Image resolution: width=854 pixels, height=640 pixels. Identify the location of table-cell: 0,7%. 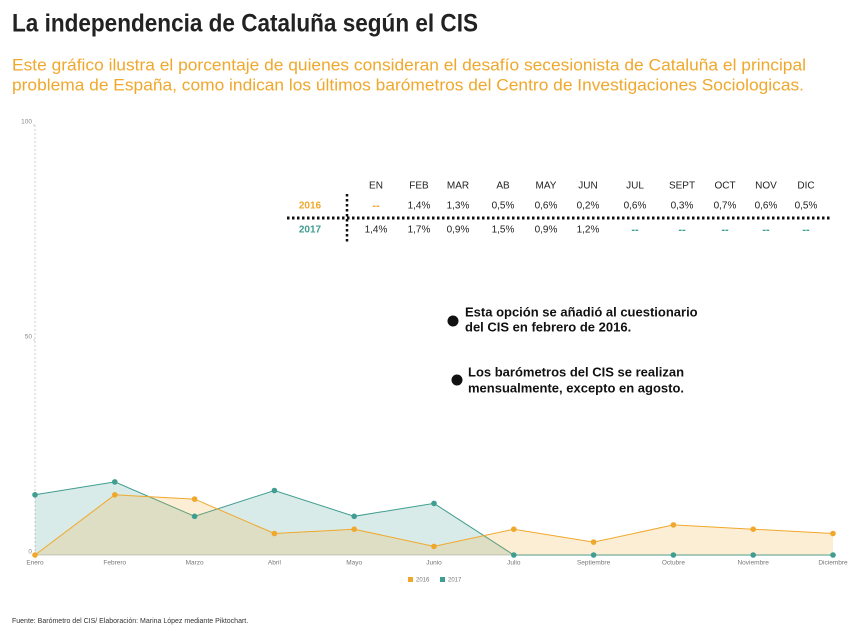
(725, 206).